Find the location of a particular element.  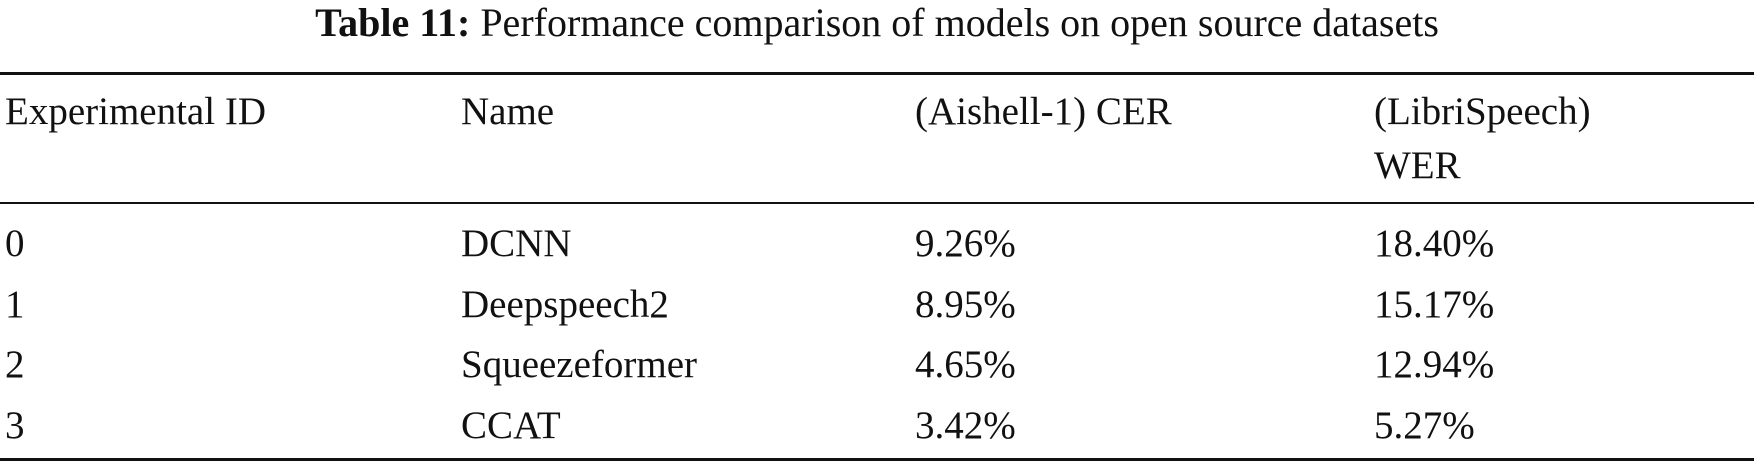

cell: 8.95% is located at coordinates (965, 304).